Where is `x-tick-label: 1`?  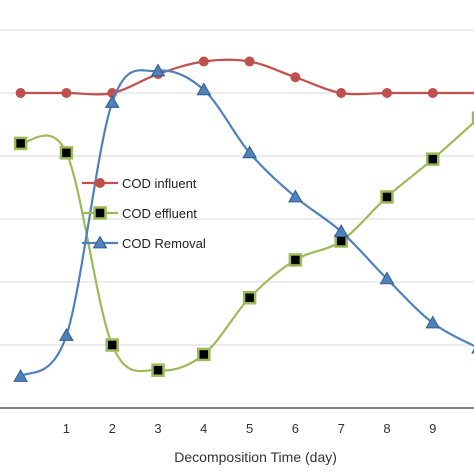 x-tick-label: 1 is located at coordinates (66, 428).